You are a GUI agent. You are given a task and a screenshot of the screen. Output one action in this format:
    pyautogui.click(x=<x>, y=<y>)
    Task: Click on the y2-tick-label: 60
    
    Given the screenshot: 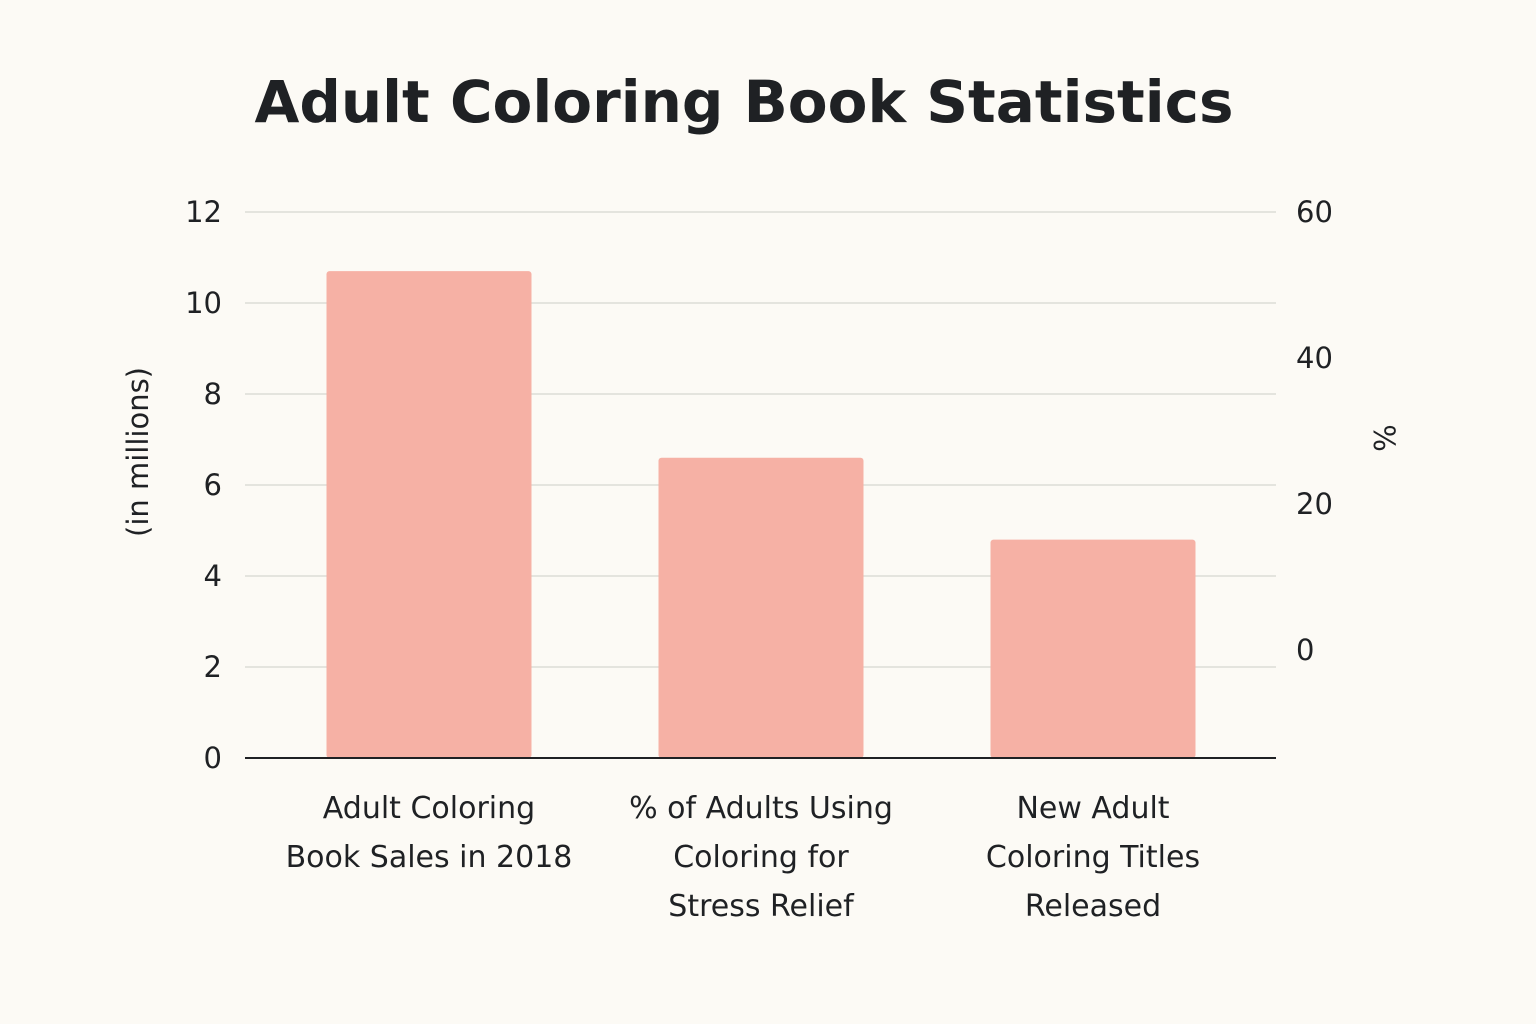 What is the action you would take?
    pyautogui.click(x=1314, y=212)
    